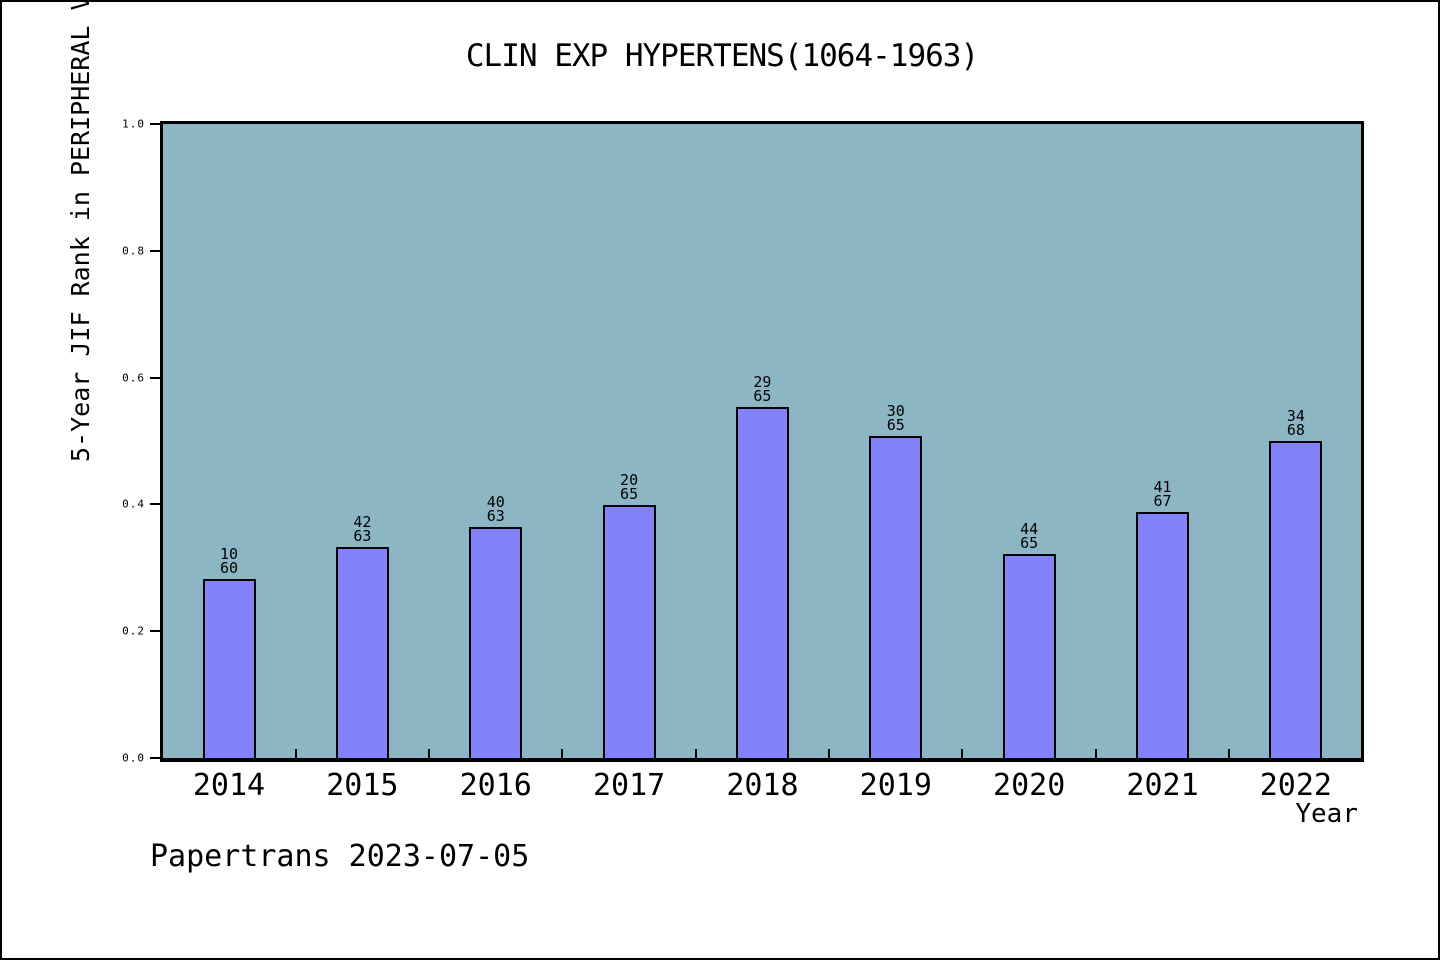 The width and height of the screenshot is (1440, 960). What do you see at coordinates (1295, 785) in the screenshot?
I see `x-tick-label-2022: 2022` at bounding box center [1295, 785].